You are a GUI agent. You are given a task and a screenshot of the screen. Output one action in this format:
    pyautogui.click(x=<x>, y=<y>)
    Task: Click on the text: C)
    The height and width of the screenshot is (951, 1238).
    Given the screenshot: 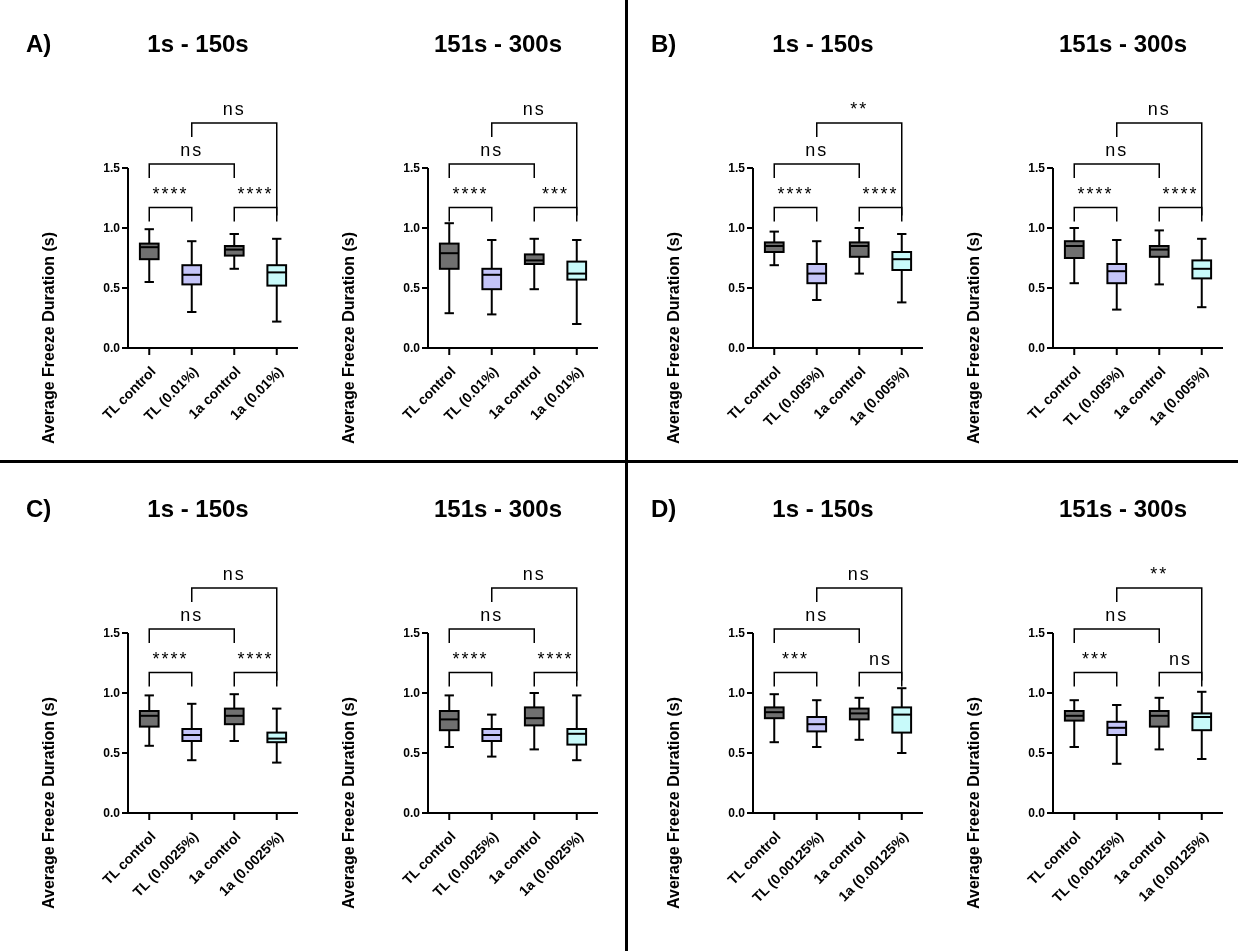 What is the action you would take?
    pyautogui.click(x=39, y=509)
    